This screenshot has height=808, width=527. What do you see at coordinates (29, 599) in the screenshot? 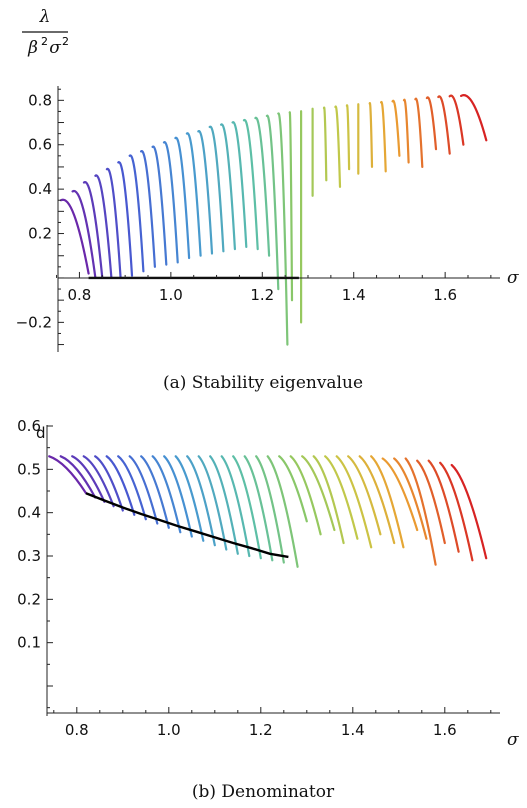
I see `panel-b-y-tick-label: 0.2` at bounding box center [29, 599].